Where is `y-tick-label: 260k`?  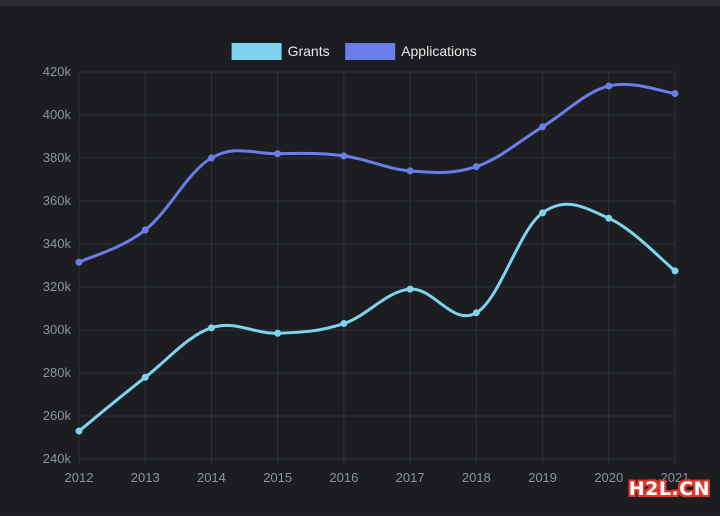
y-tick-label: 260k is located at coordinates (57, 415).